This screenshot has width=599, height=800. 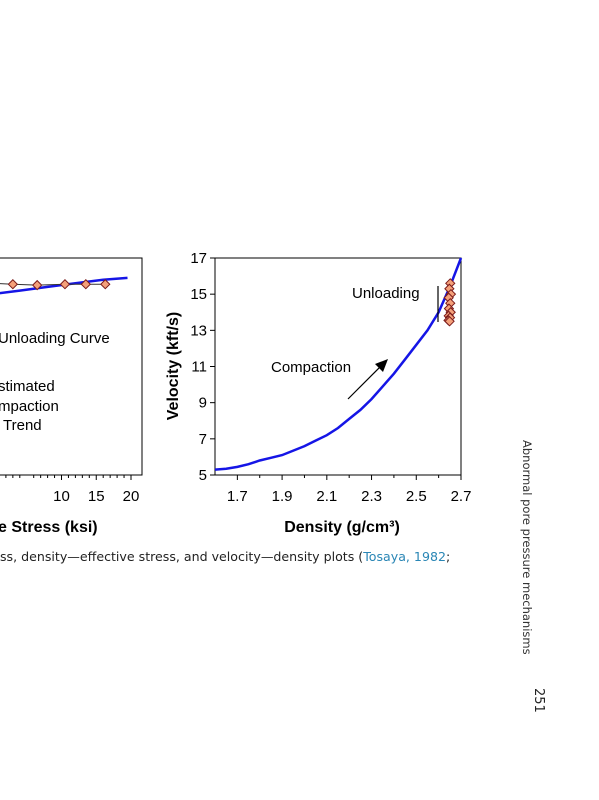 What do you see at coordinates (311, 367) in the screenshot?
I see `annotation-compaction: Compaction` at bounding box center [311, 367].